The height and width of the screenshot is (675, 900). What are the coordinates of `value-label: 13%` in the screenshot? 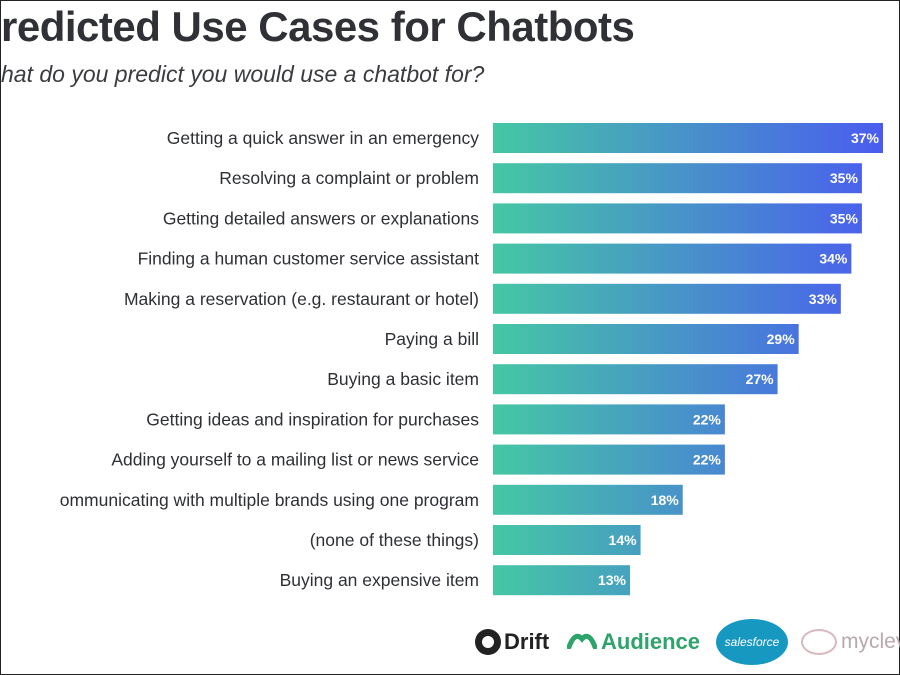 It's located at (612, 580).